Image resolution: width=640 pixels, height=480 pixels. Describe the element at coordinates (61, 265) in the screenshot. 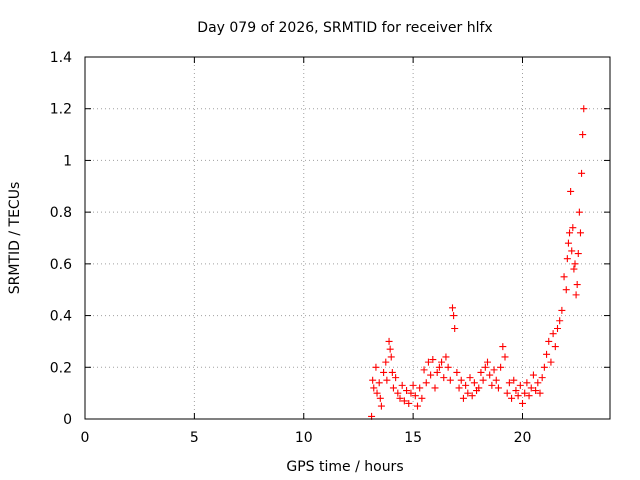

I see `y-tick-label: 0.6` at that location.